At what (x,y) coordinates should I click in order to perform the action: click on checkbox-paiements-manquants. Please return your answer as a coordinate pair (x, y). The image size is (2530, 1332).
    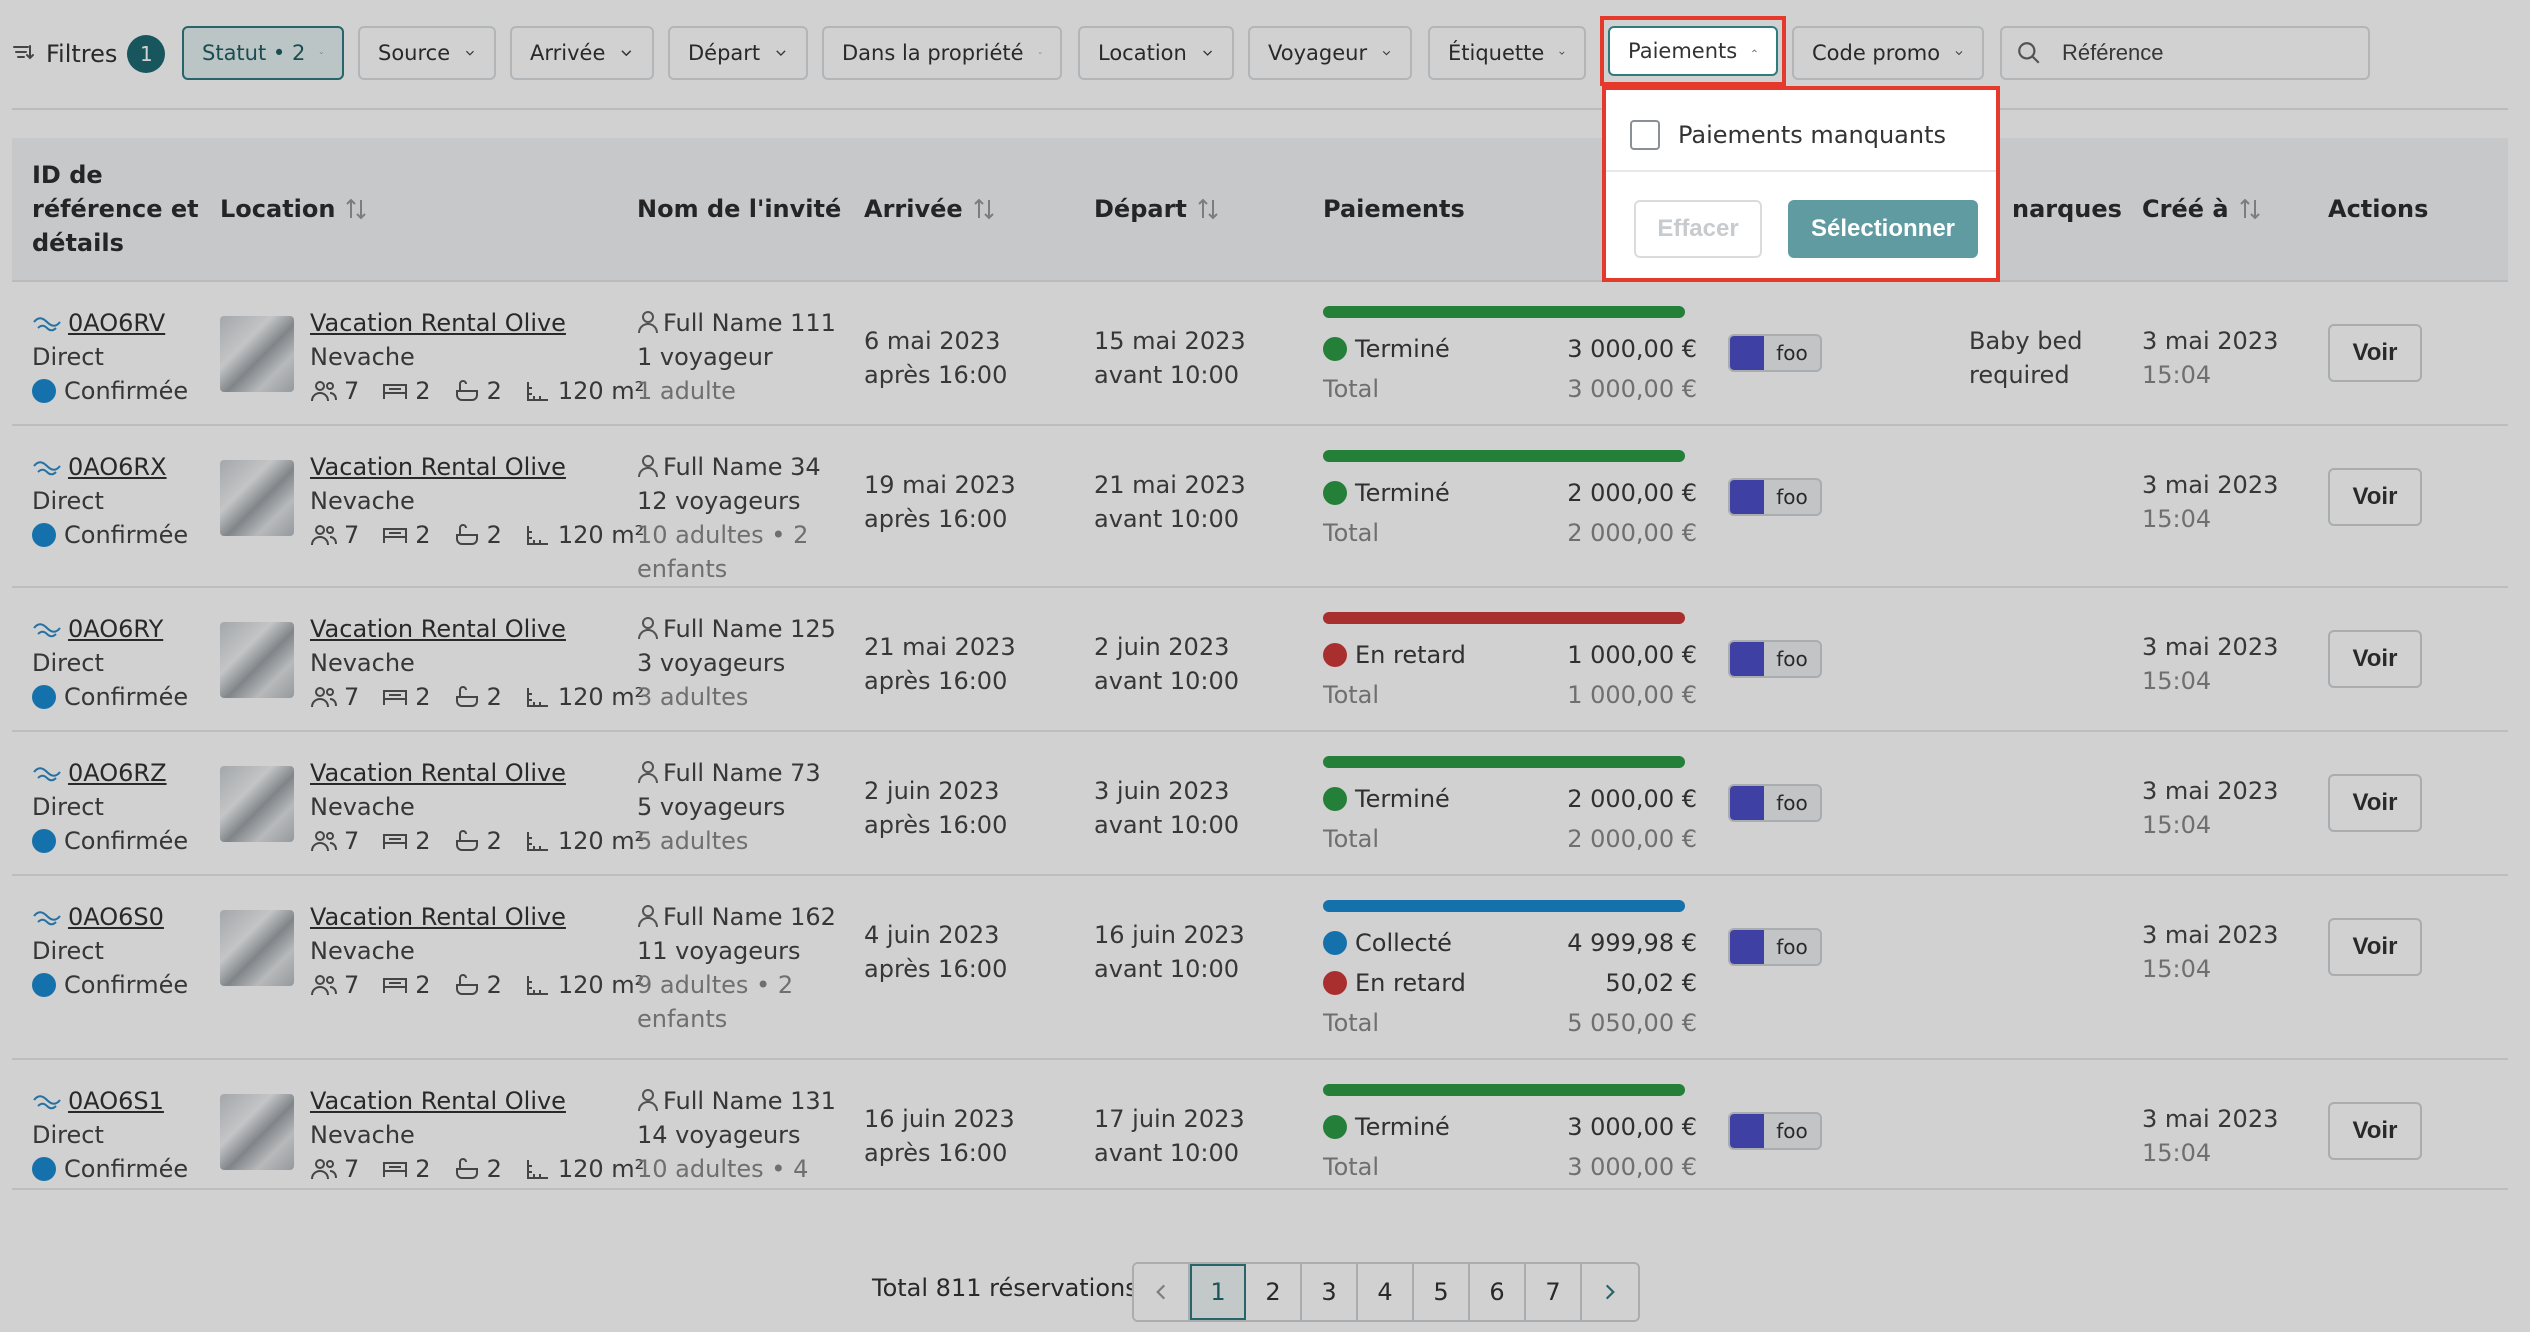
    Looking at the image, I should click on (1645, 135).